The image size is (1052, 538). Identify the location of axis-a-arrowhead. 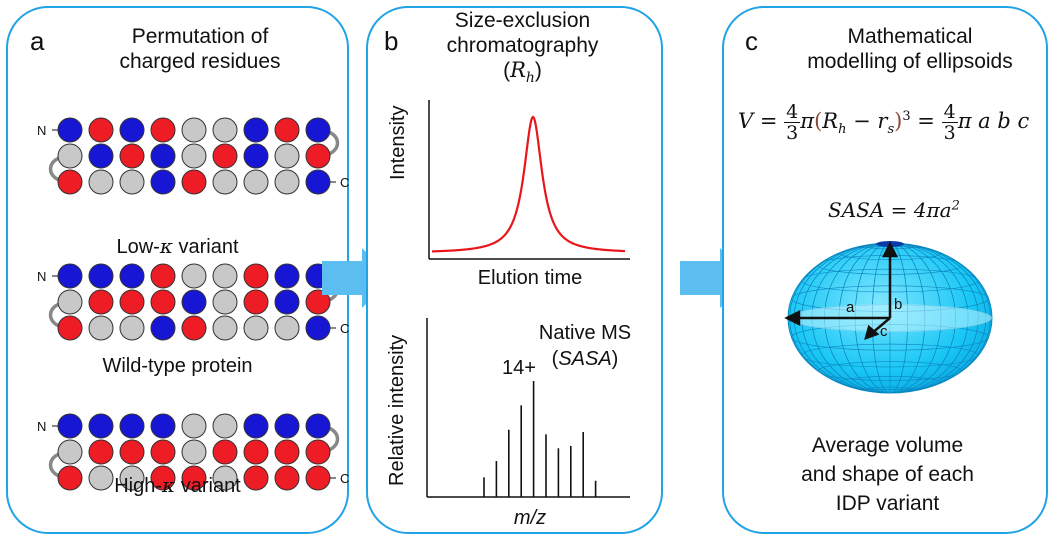
(792, 318).